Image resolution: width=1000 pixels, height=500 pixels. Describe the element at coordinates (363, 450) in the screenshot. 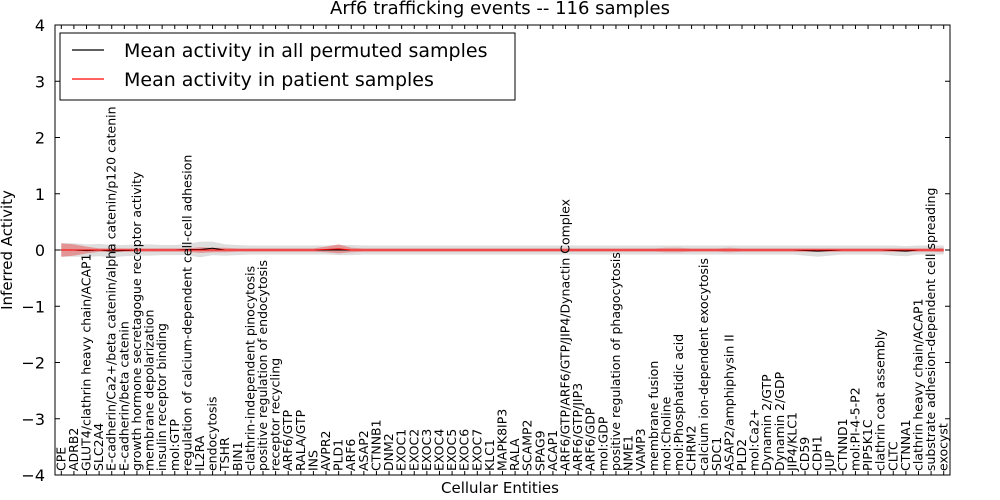

I see `x-tick-label: ASAP2` at that location.